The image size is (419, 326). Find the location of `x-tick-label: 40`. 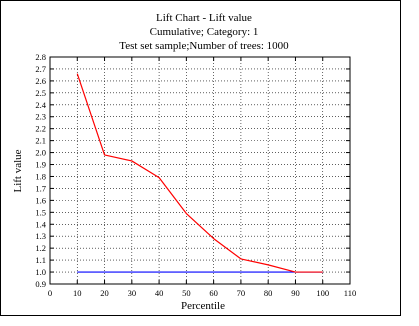

x-tick-label: 40 is located at coordinates (159, 293).